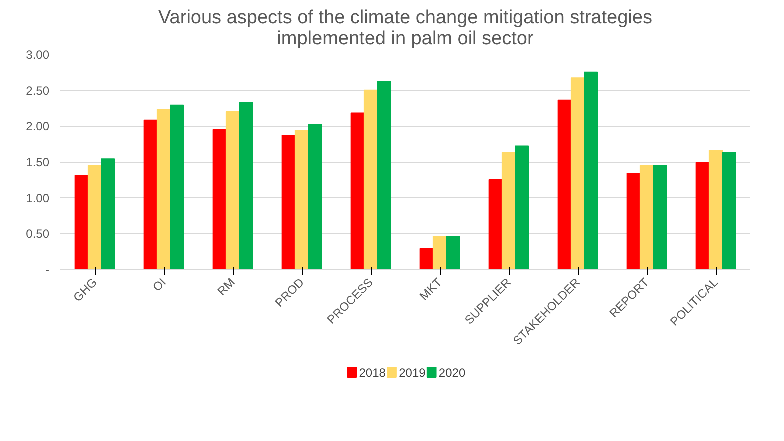  Describe the element at coordinates (372, 373) in the screenshot. I see `legend-label: 2018` at that location.